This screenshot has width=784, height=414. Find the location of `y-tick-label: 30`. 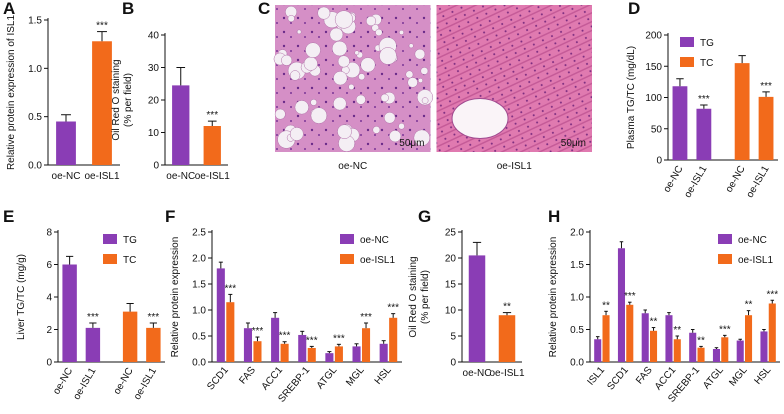

y-tick-label: 30 is located at coordinates (154, 68).